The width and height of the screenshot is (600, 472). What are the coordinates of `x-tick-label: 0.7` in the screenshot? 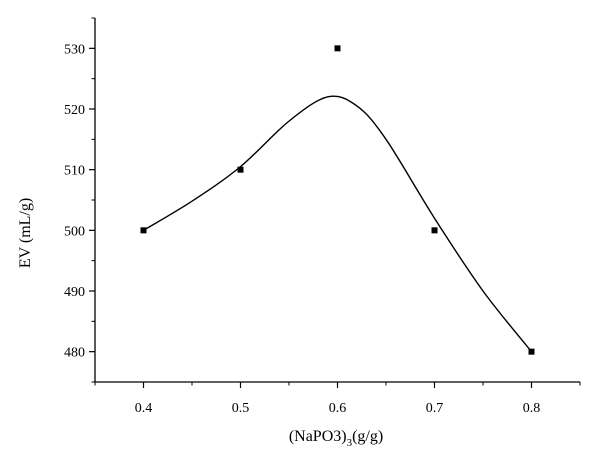 It's located at (435, 408).